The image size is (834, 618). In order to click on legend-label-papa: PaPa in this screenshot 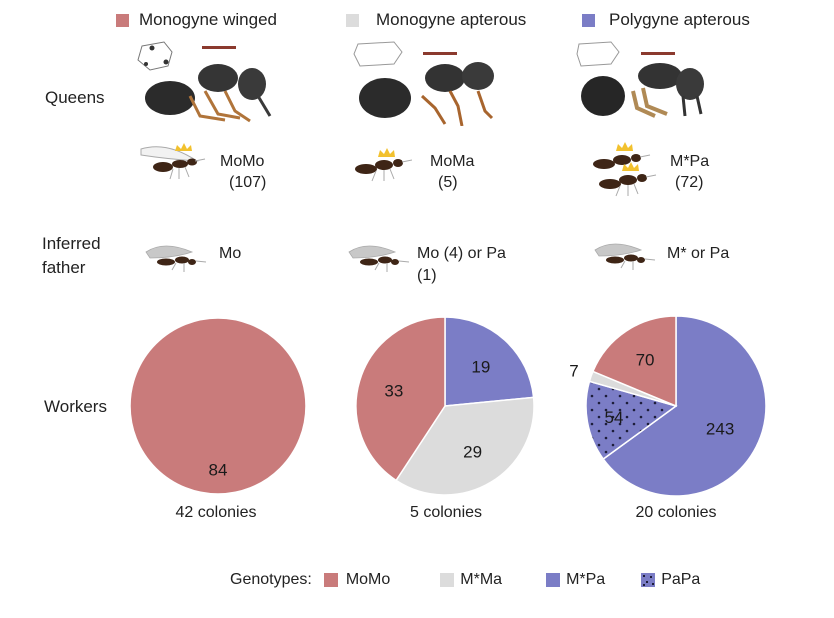, I will do `click(681, 579)`.